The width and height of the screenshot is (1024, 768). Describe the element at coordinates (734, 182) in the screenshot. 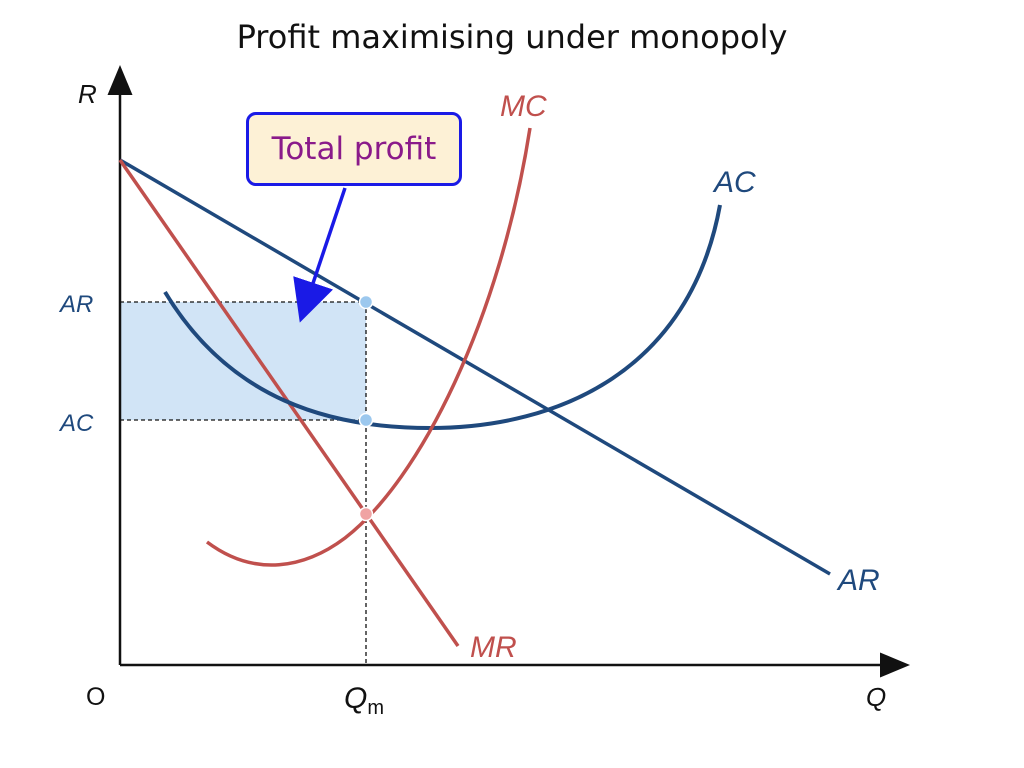

I see `ac-curve-label: AC` at that location.